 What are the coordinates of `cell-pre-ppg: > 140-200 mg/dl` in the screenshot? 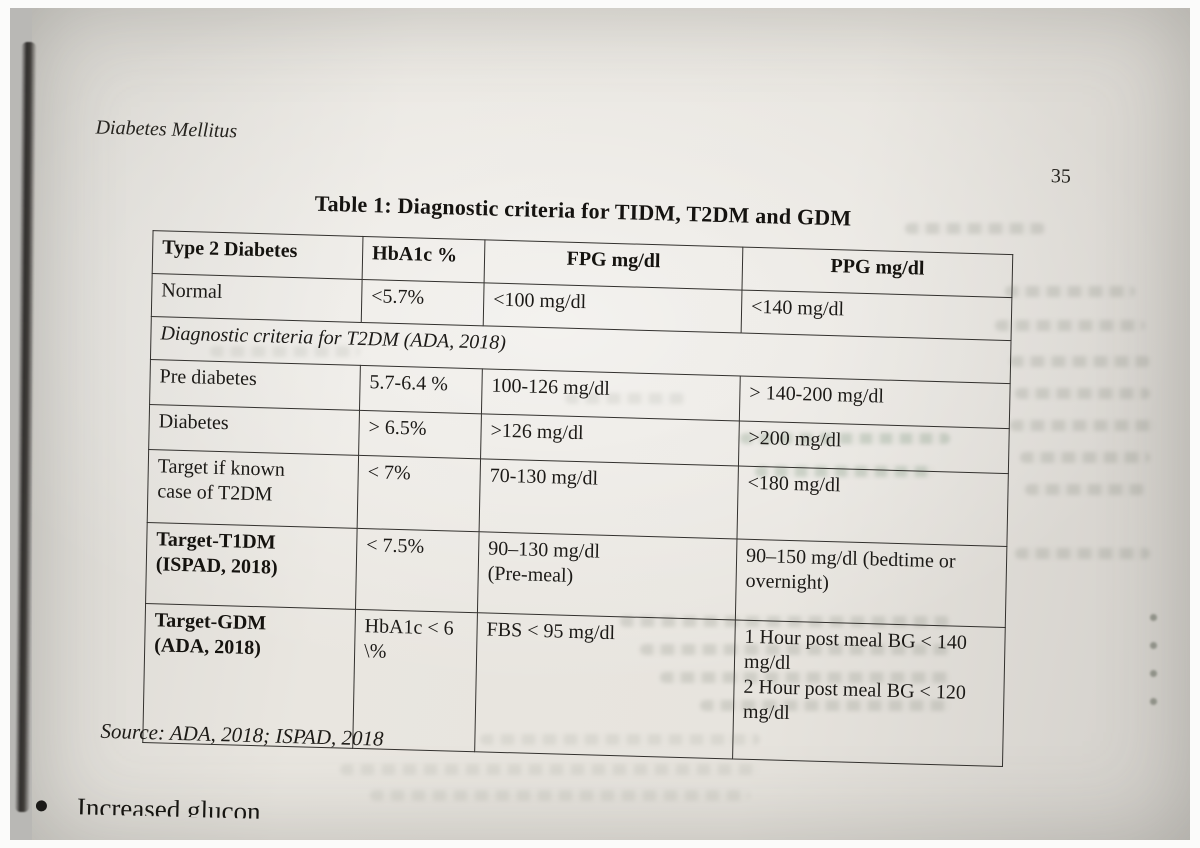 It's located at (875, 402).